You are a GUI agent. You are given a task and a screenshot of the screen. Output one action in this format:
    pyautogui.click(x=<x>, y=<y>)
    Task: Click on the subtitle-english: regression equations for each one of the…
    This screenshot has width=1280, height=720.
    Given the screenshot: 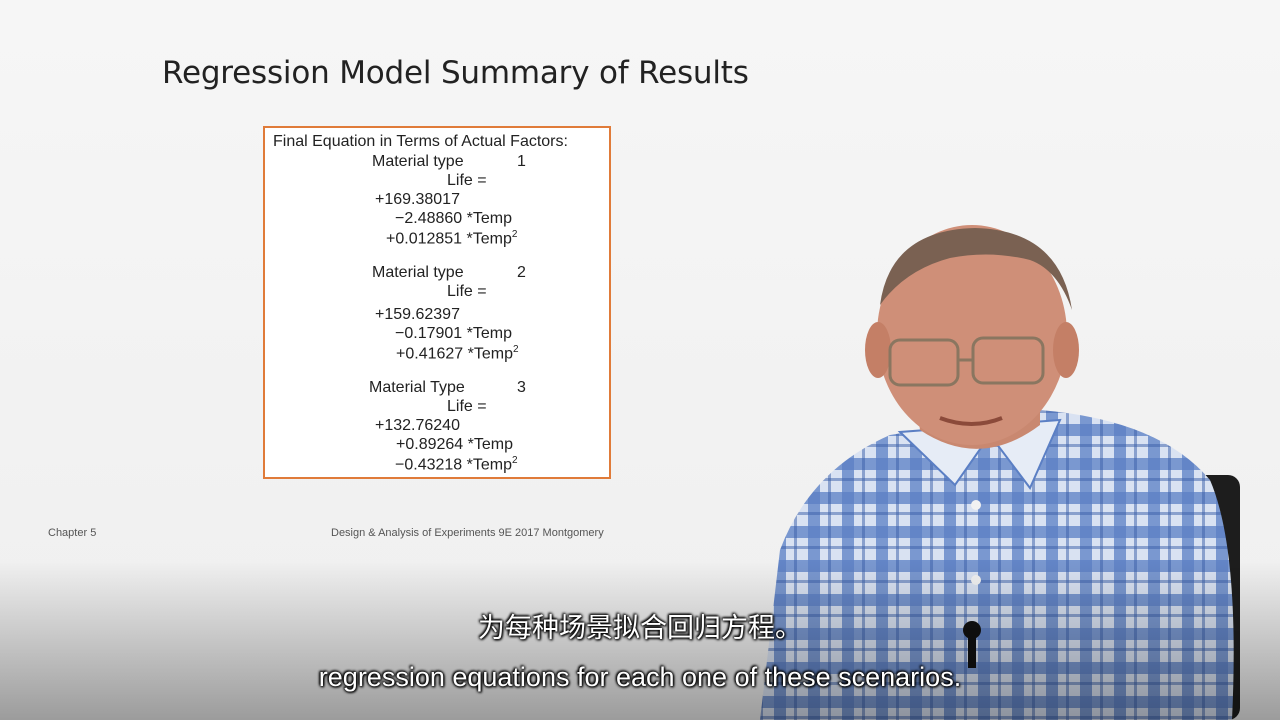 What is the action you would take?
    pyautogui.click(x=640, y=677)
    